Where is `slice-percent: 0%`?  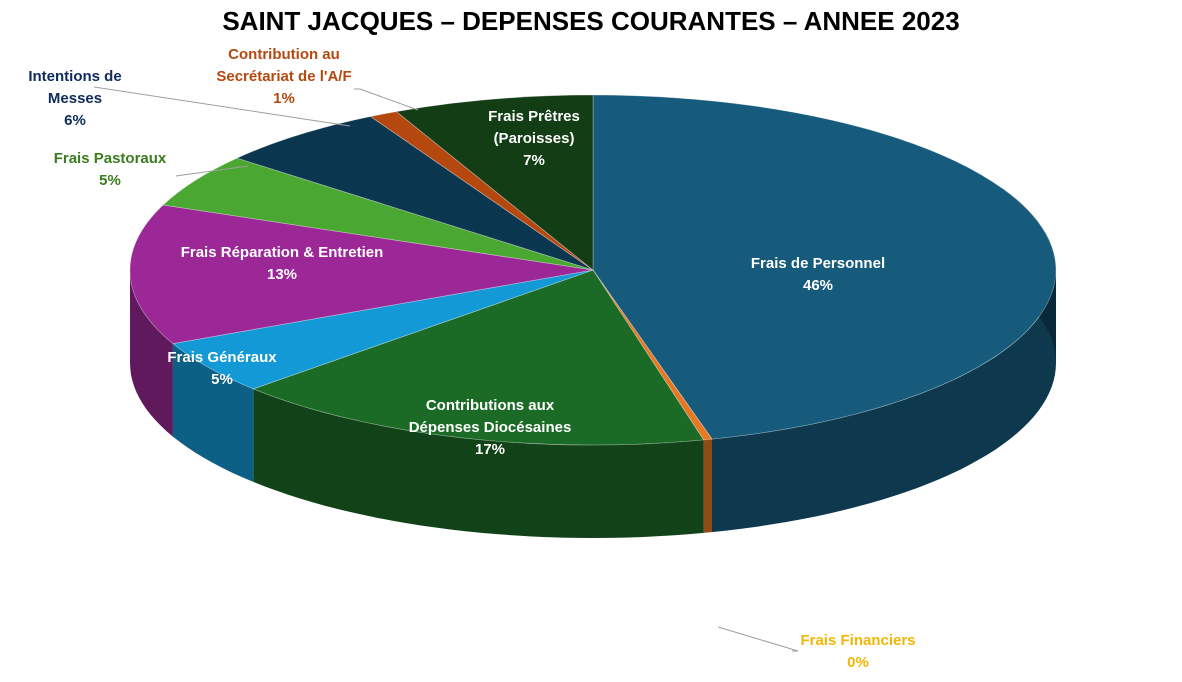
slice-percent: 0% is located at coordinates (858, 662).